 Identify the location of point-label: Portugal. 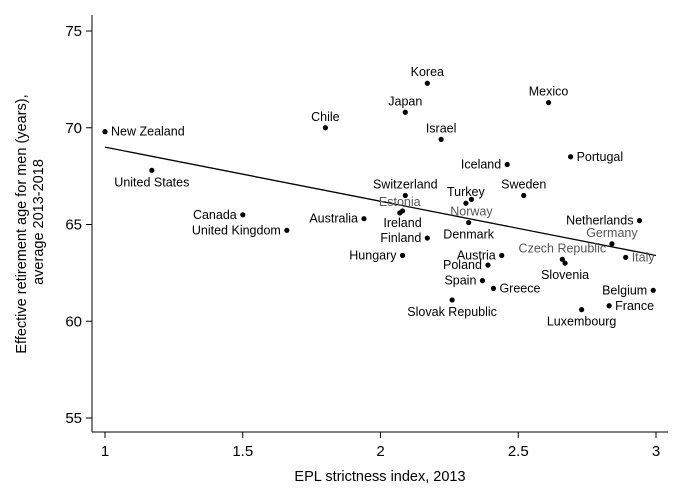
(600, 157).